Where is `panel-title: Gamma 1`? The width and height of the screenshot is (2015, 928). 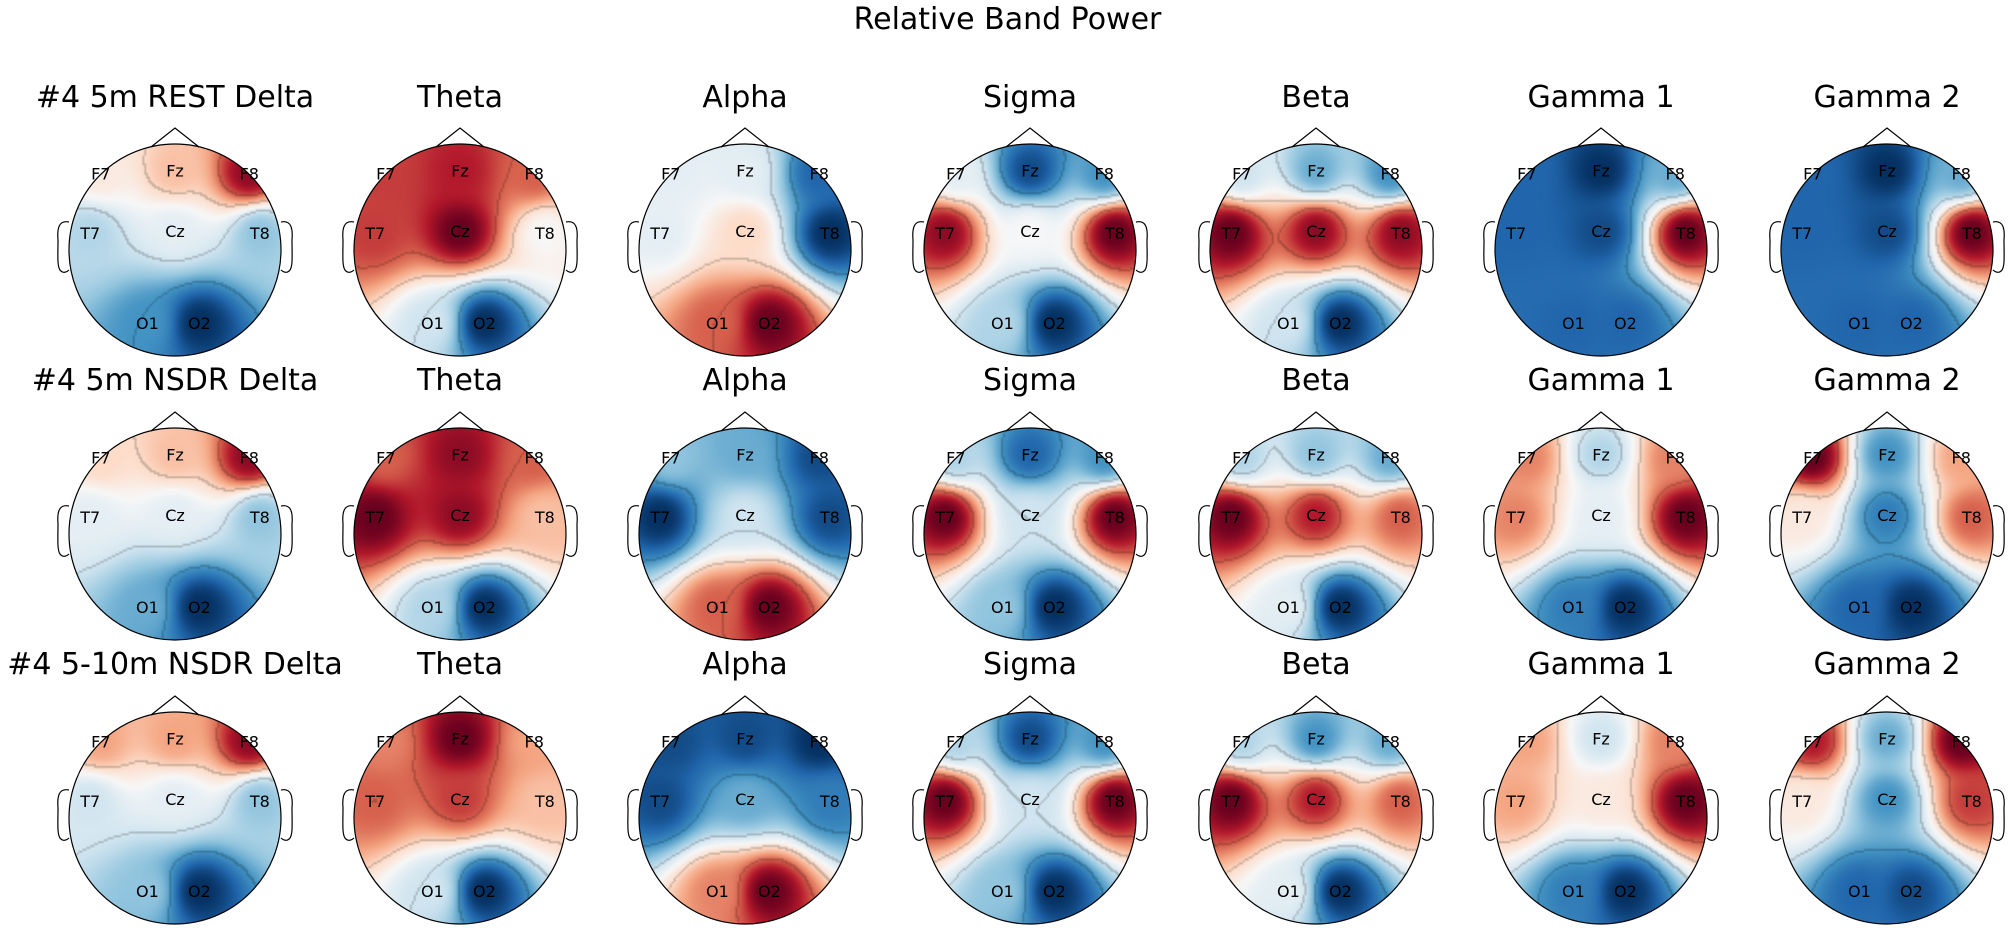
panel-title: Gamma 1 is located at coordinates (1601, 97).